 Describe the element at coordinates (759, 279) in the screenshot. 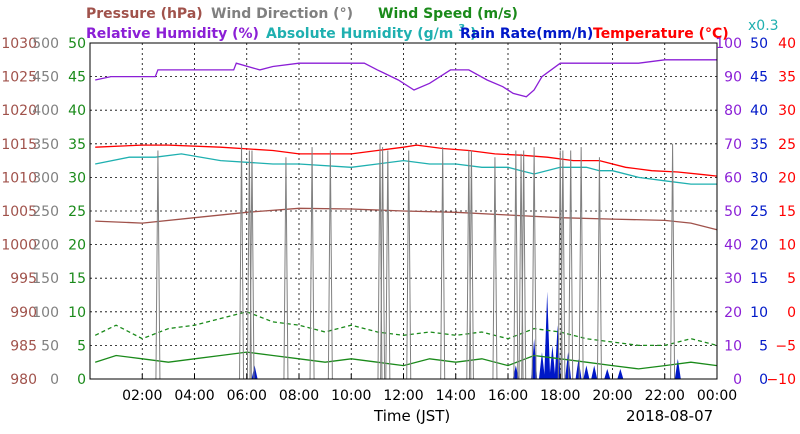

I see `rain-rate-tick-label: 15` at that location.